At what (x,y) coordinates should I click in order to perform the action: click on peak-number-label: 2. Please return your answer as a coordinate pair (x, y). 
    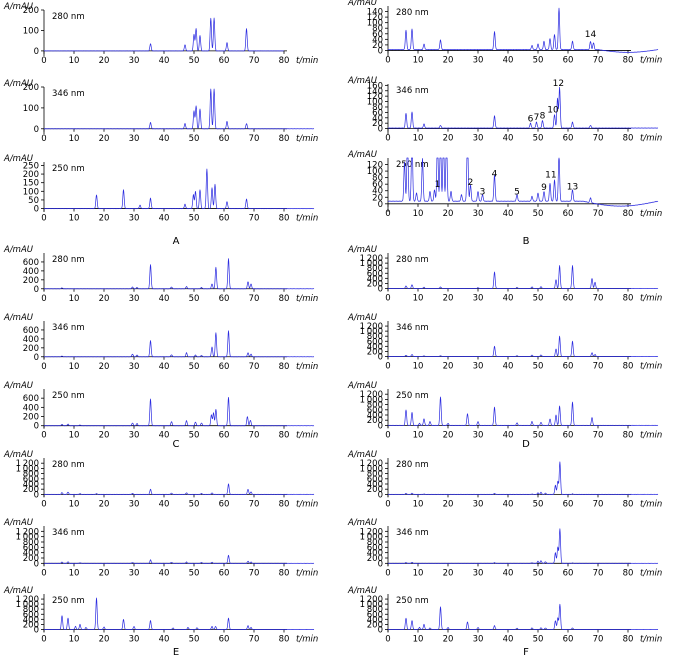
    Looking at the image, I should click on (471, 183).